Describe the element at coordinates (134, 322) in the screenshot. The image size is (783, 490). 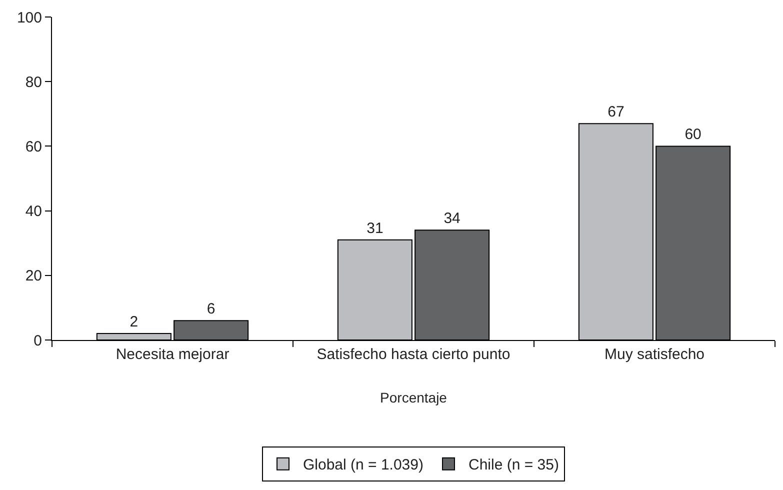
I see `data-label: 2` at that location.